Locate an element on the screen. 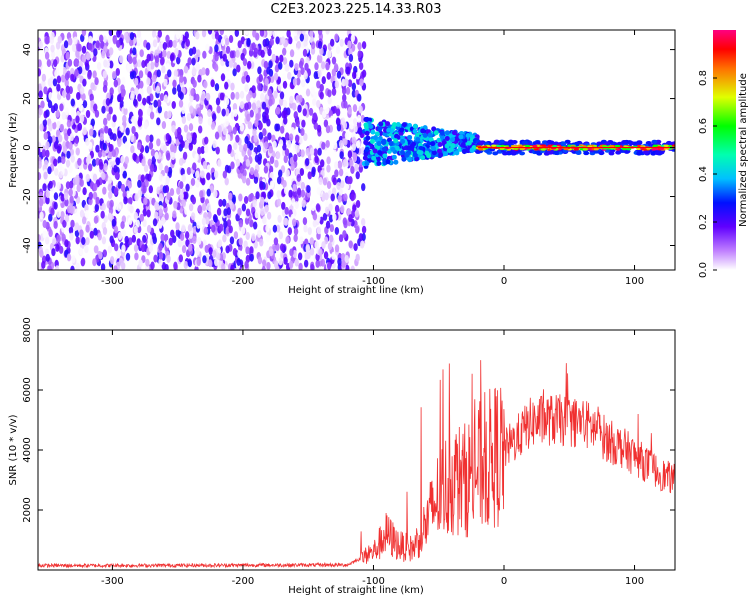 The image size is (750, 600). y-tick-label: 0 is located at coordinates (27, 147).